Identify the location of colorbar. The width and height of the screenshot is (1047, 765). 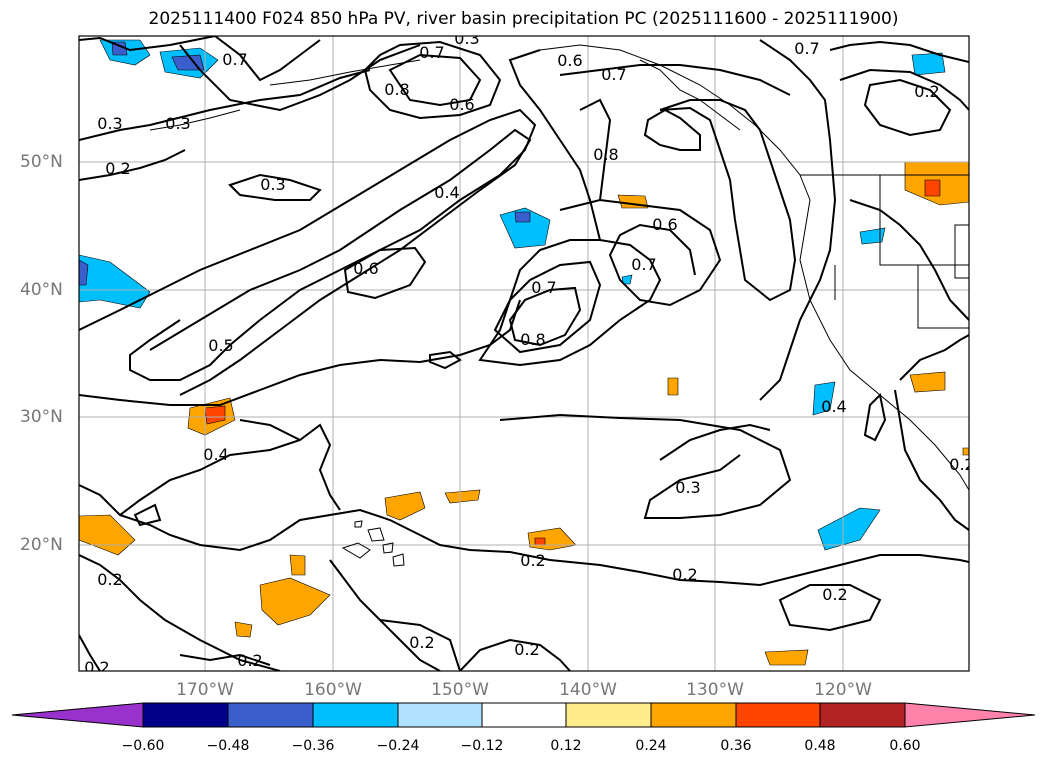
(523, 715).